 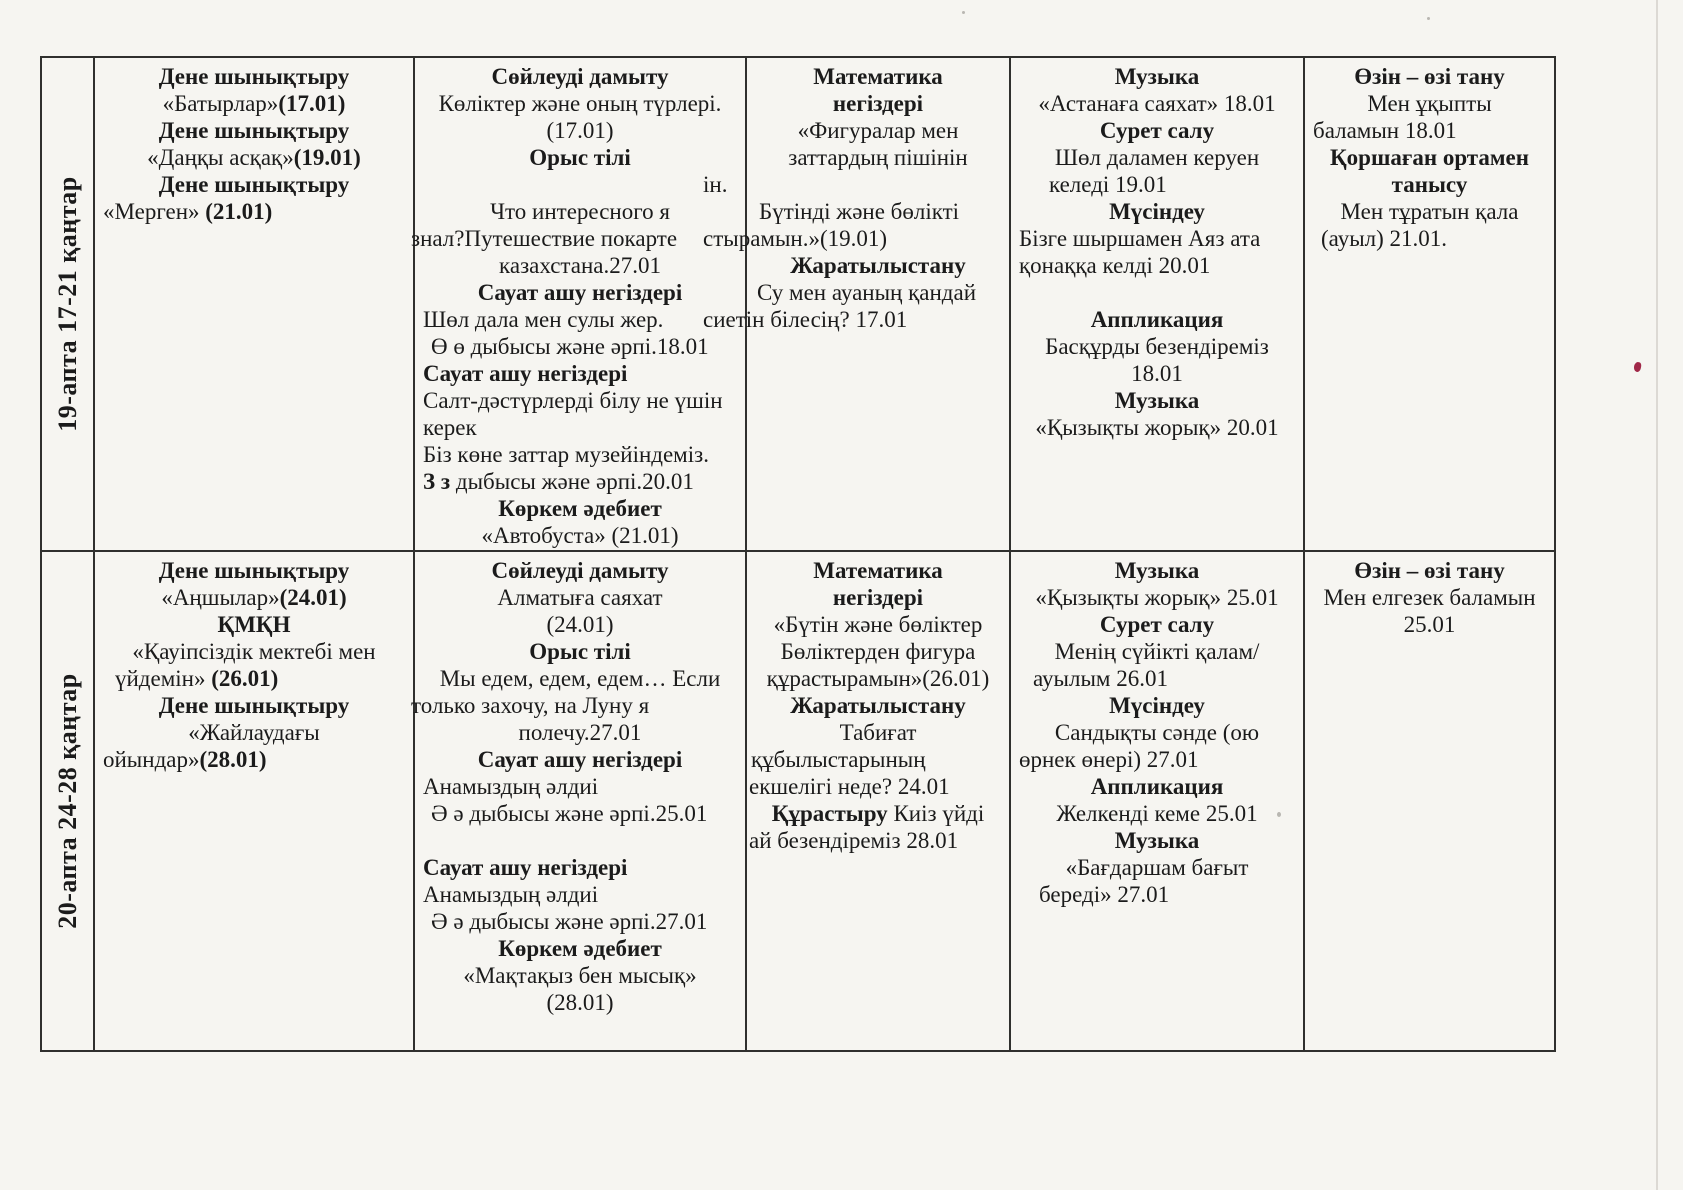 I want to click on page-edge-shadow, so click(x=1657, y=595).